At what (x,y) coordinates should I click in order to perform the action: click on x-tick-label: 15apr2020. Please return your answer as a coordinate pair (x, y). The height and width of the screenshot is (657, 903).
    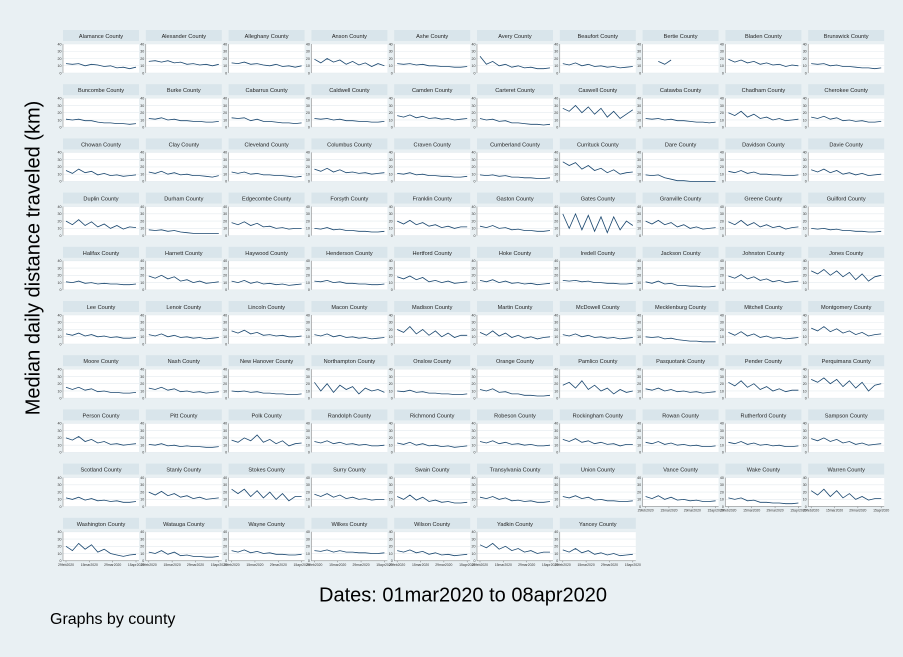
    Looking at the image, I should click on (467, 565).